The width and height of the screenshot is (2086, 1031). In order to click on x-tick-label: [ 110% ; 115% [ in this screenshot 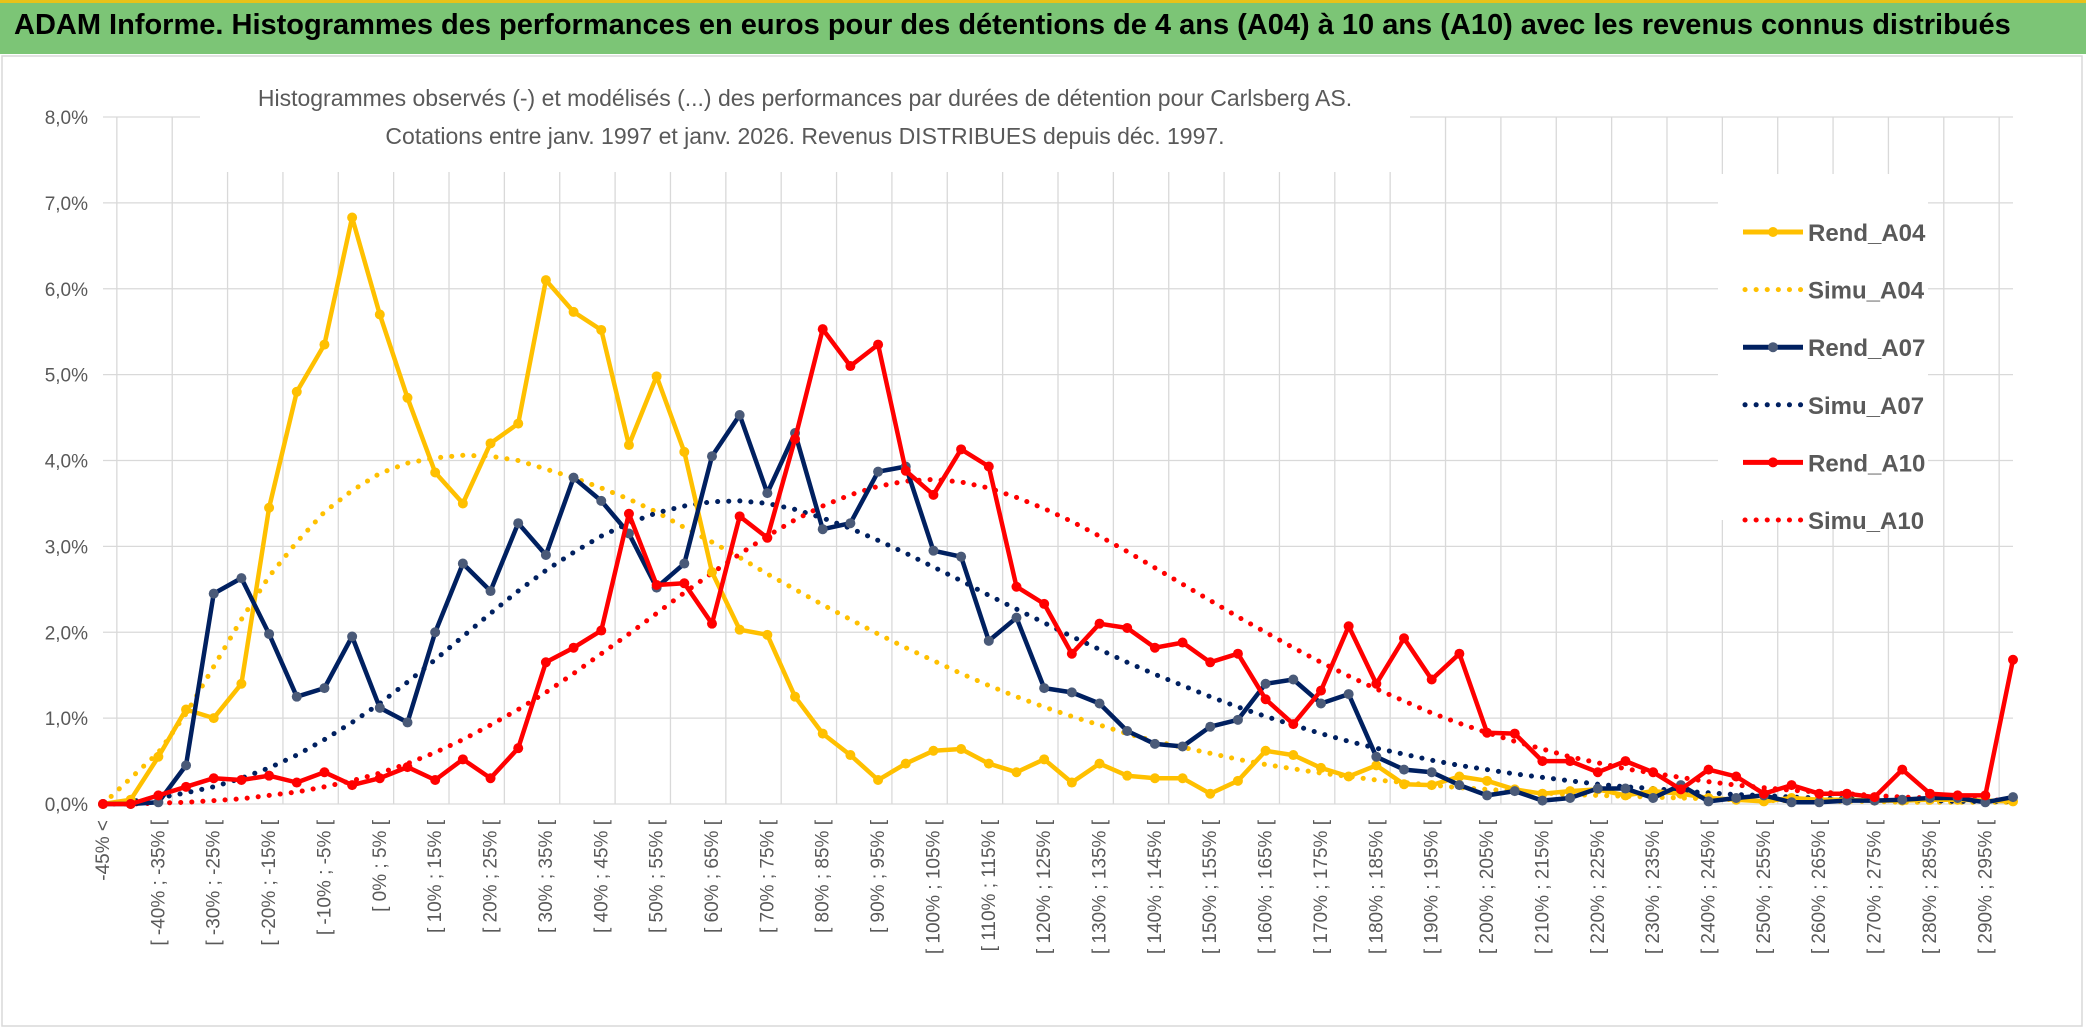, I will do `click(989, 885)`.